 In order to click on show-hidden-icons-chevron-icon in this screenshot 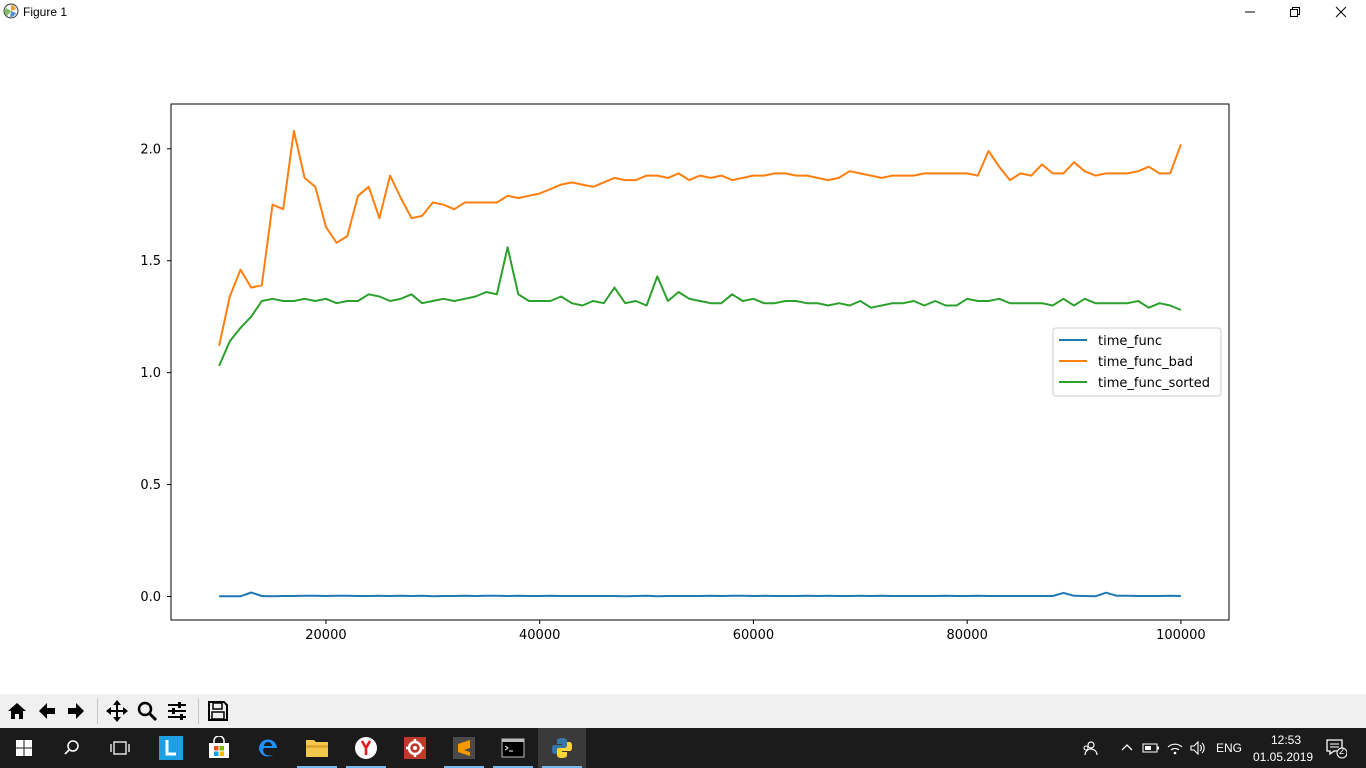, I will do `click(1127, 748)`.